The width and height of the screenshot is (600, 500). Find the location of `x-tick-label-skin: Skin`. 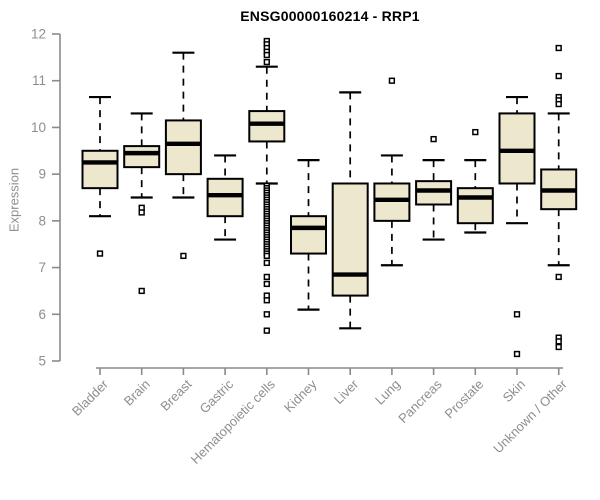

x-tick-label-skin: Skin is located at coordinates (514, 391).